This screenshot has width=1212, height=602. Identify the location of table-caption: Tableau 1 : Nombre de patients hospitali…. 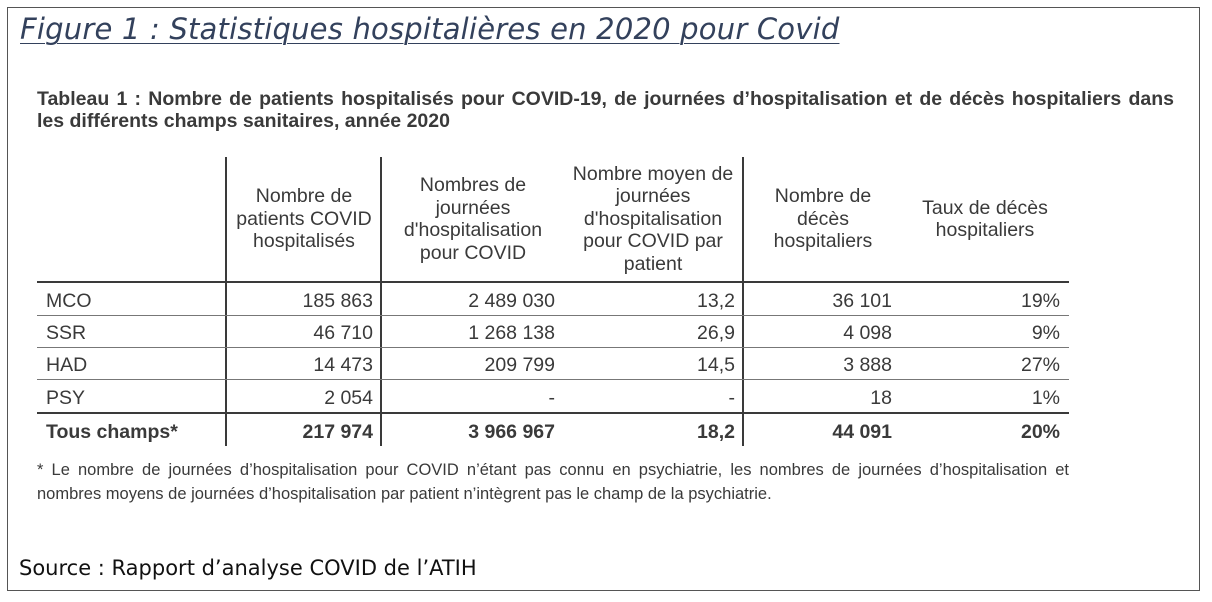
(605, 110).